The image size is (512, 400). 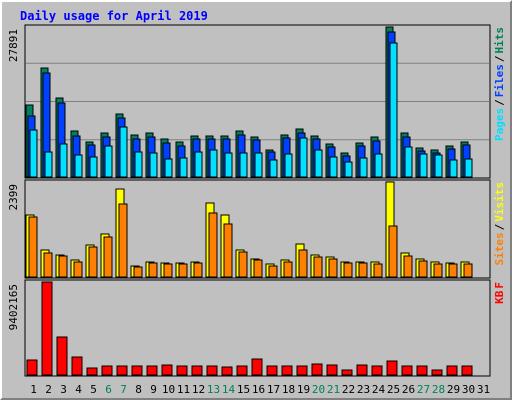 What do you see at coordinates (408, 389) in the screenshot?
I see `x-tick-label: 26` at bounding box center [408, 389].